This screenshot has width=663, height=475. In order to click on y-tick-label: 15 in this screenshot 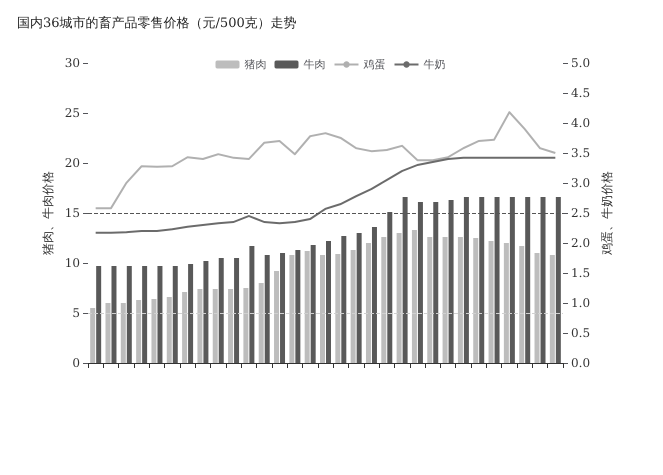, I will do `click(72, 213)`.